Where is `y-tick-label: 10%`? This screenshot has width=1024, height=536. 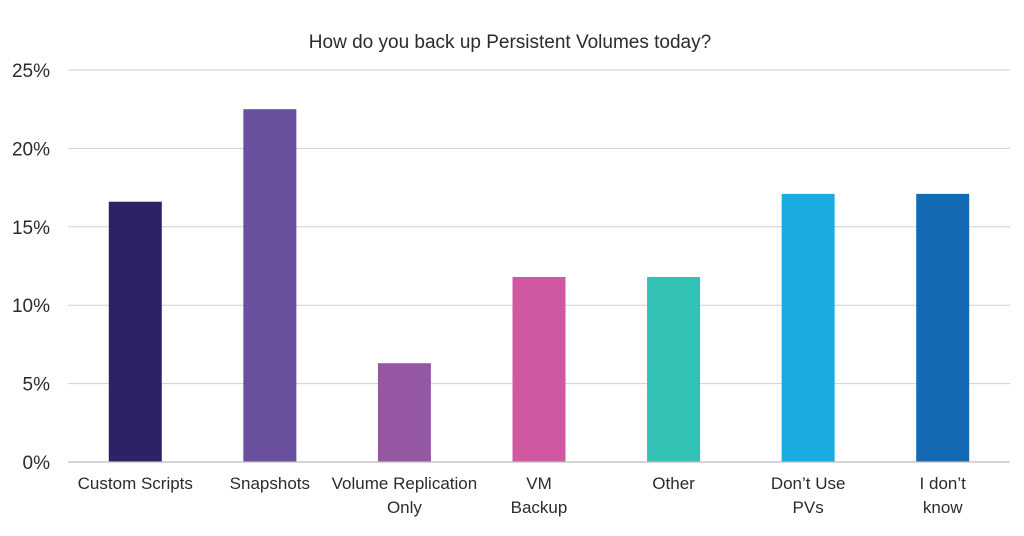
y-tick-label: 10% is located at coordinates (31, 306).